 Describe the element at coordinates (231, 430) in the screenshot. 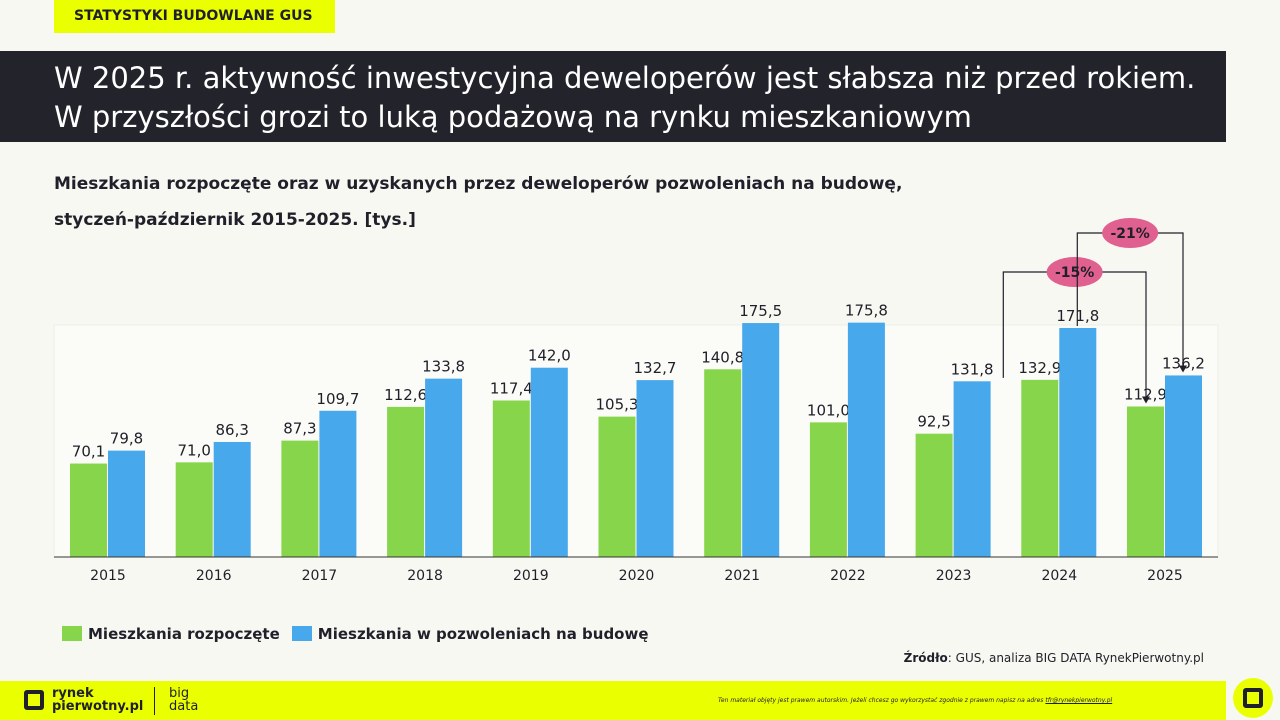

I see `data-label: 86,3` at that location.